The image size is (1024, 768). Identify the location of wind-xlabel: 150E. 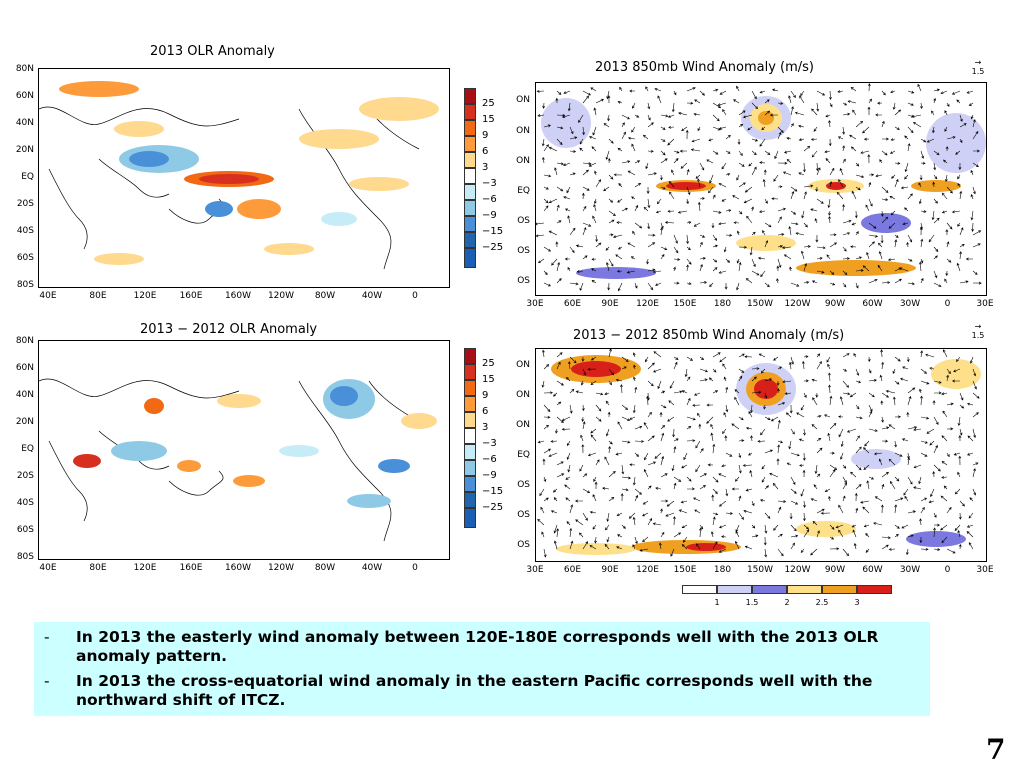
(685, 304).